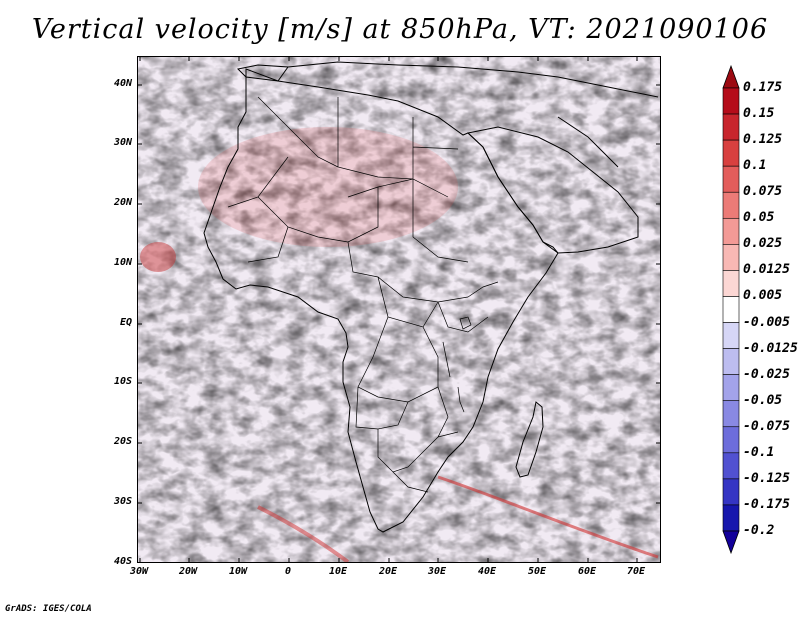 The width and height of the screenshot is (800, 618). What do you see at coordinates (759, 530) in the screenshot?
I see `colorbar-label: -0.2` at bounding box center [759, 530].